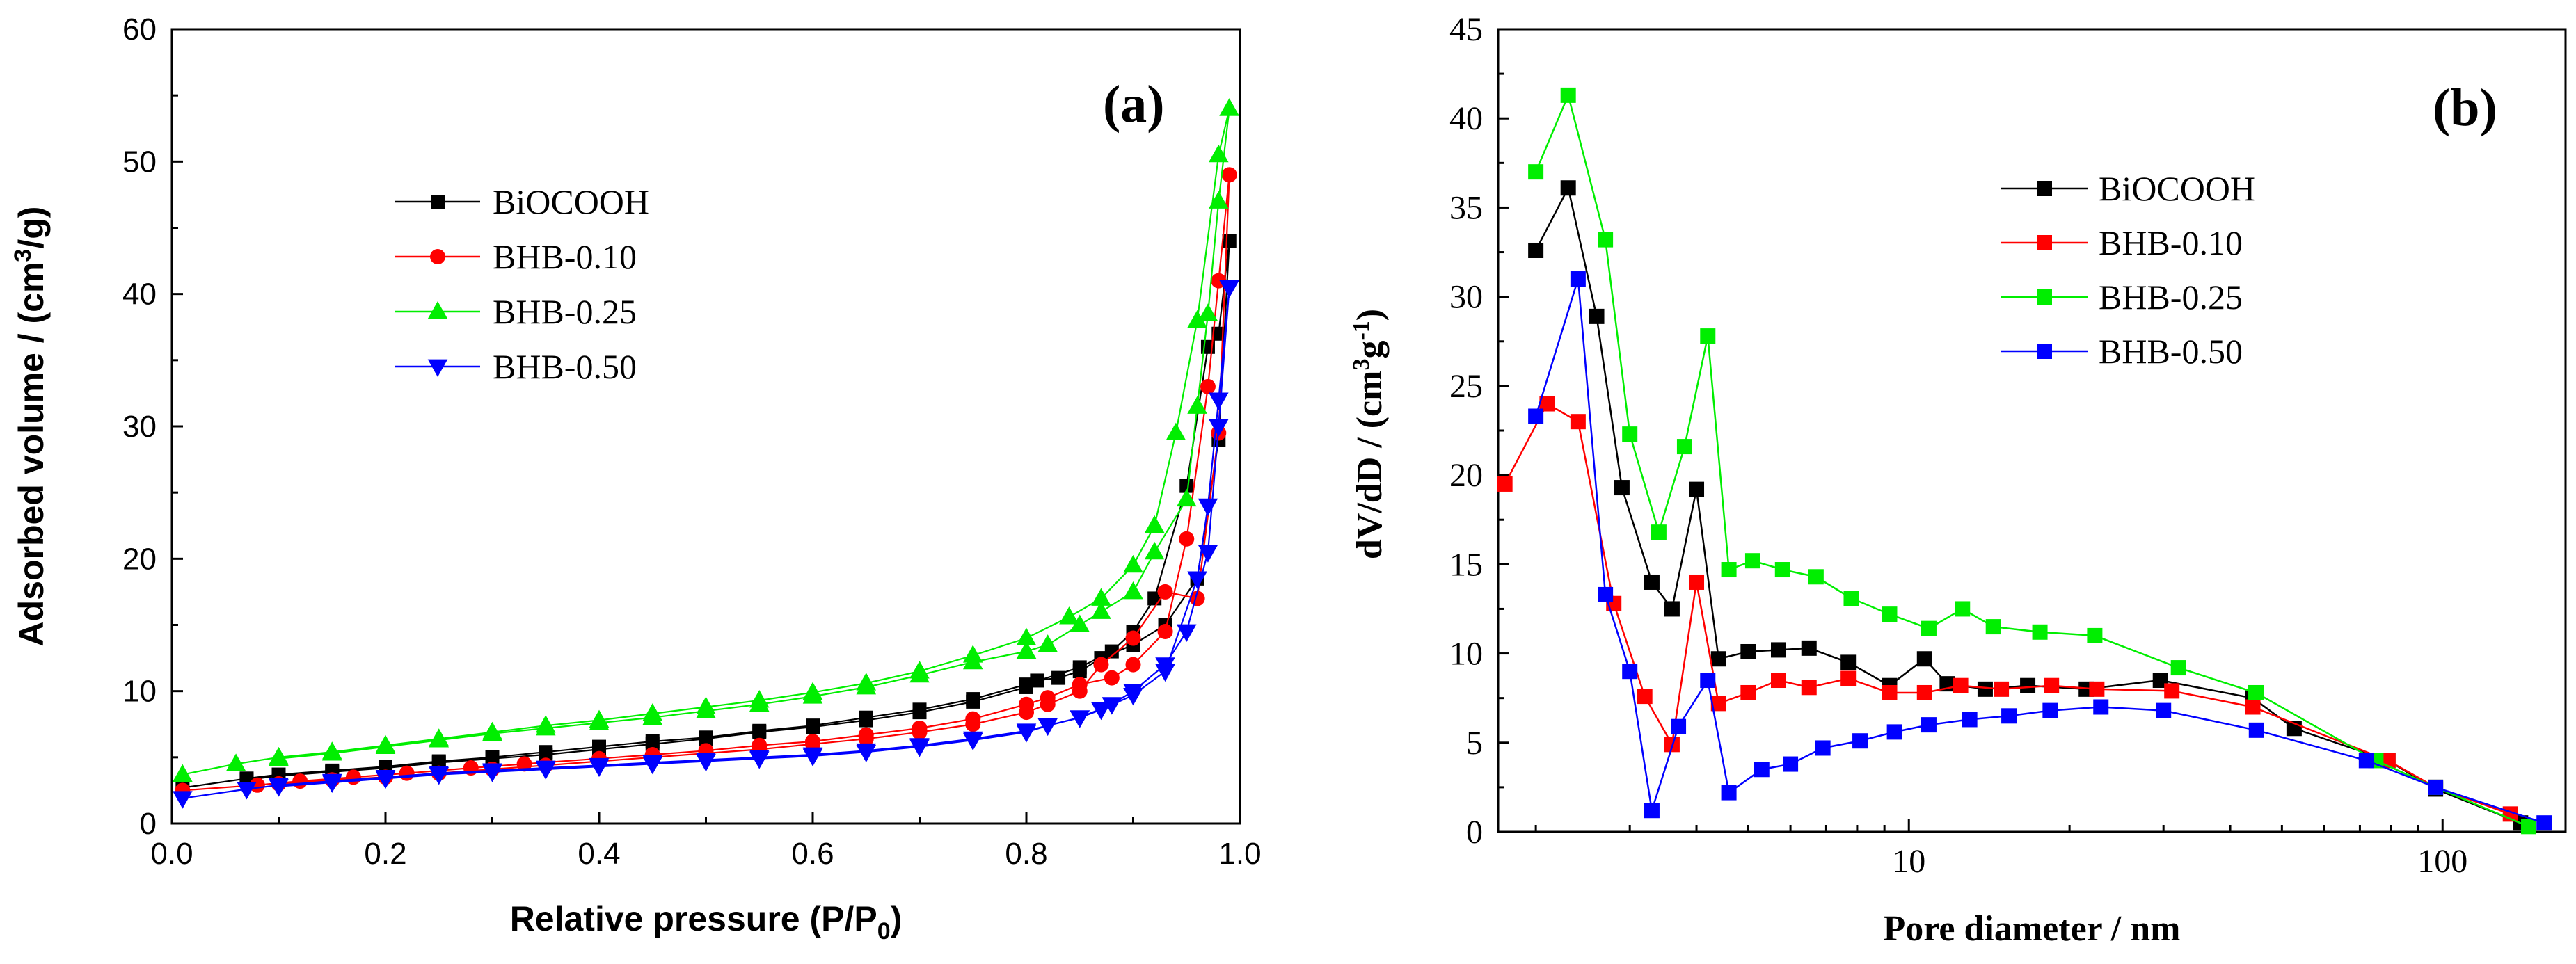 The height and width of the screenshot is (964, 2576). I want to click on y-tick-label: 60, so click(139, 30).